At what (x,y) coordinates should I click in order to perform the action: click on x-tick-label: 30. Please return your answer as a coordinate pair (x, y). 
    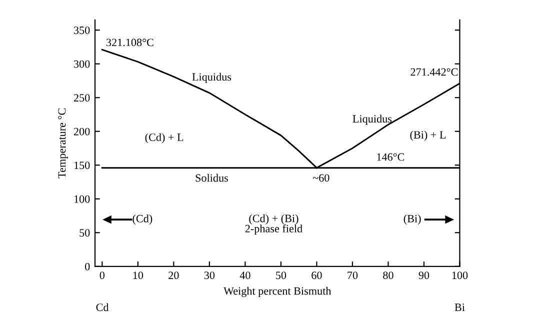
    Looking at the image, I should click on (209, 276).